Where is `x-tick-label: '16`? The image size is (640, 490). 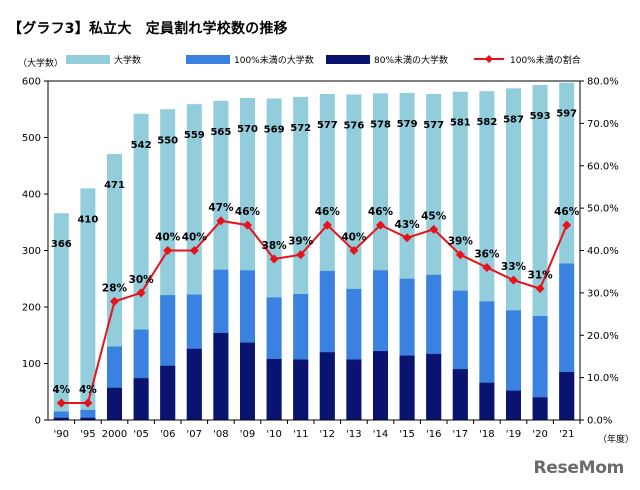 x-tick-label: '16 is located at coordinates (433, 434).